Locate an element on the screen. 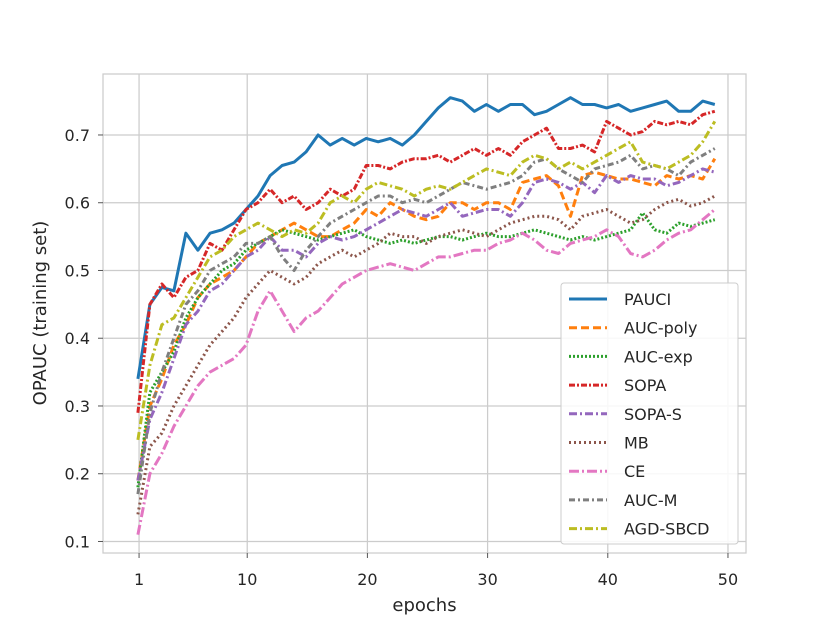  y-axis-label: OPAUC (training set) is located at coordinates (40, 313).